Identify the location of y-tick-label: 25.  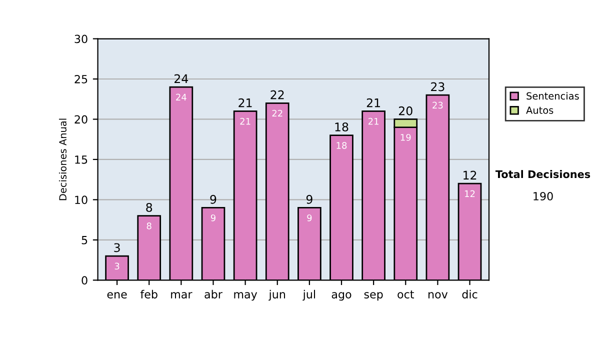
(81, 79).